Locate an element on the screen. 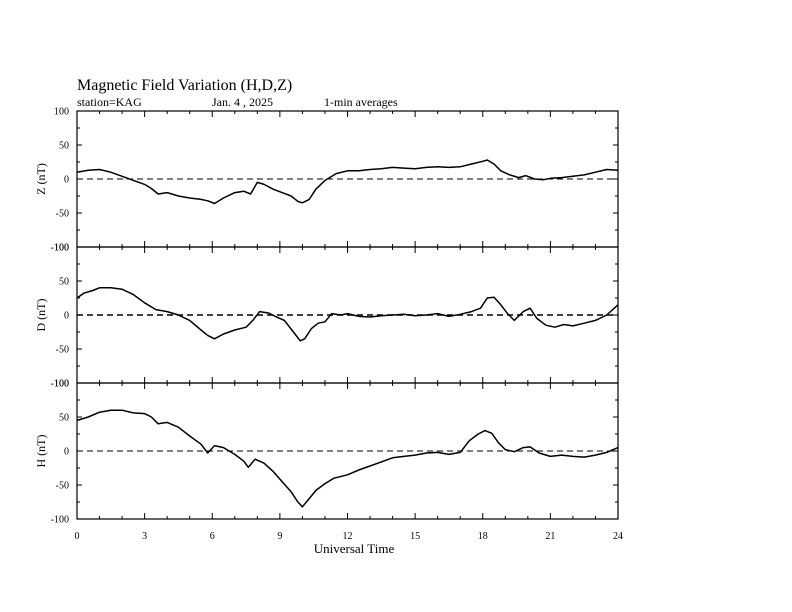 The height and width of the screenshot is (612, 792). x-tick-label: 18 is located at coordinates (483, 536).